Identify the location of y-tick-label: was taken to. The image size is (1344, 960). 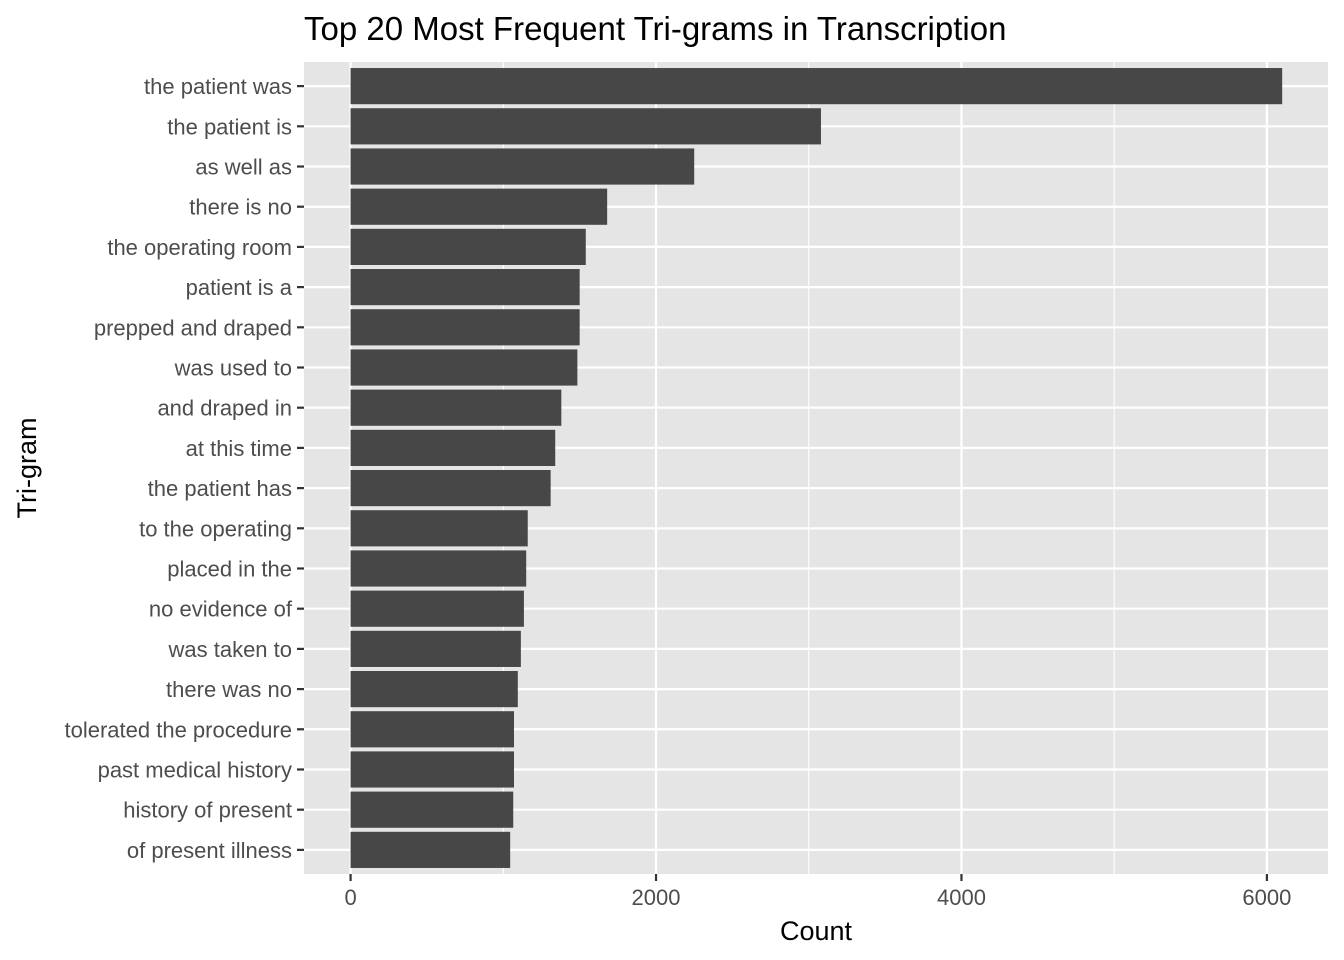
(229, 649).